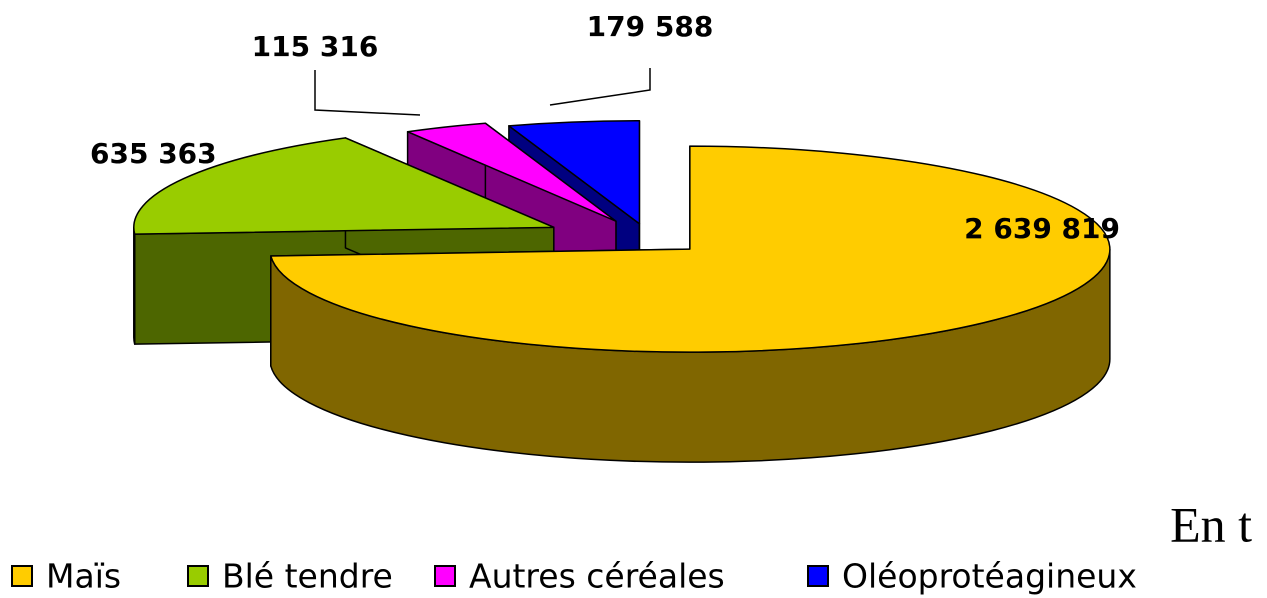 The height and width of the screenshot is (598, 1267). I want to click on slice-wall, so click(134, 285).